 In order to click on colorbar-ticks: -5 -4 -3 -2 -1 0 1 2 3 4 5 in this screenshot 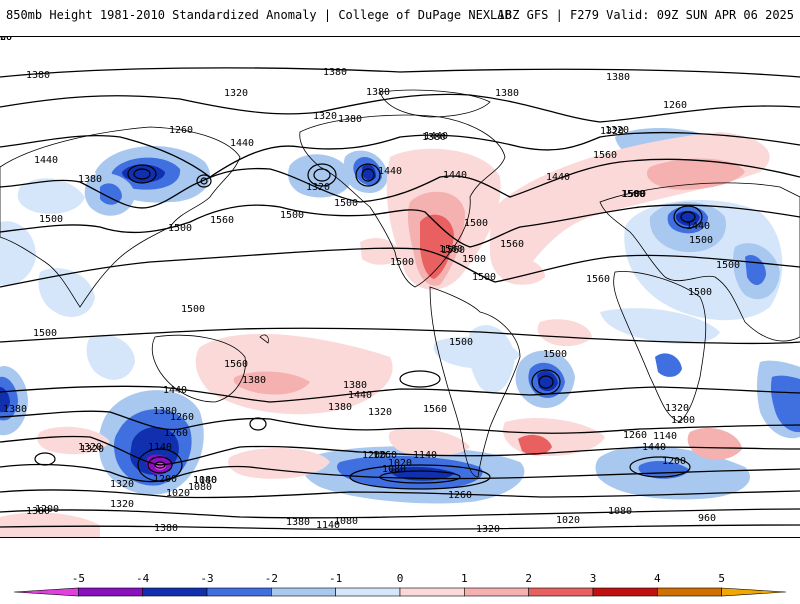, I will do `click(398, 578)`.